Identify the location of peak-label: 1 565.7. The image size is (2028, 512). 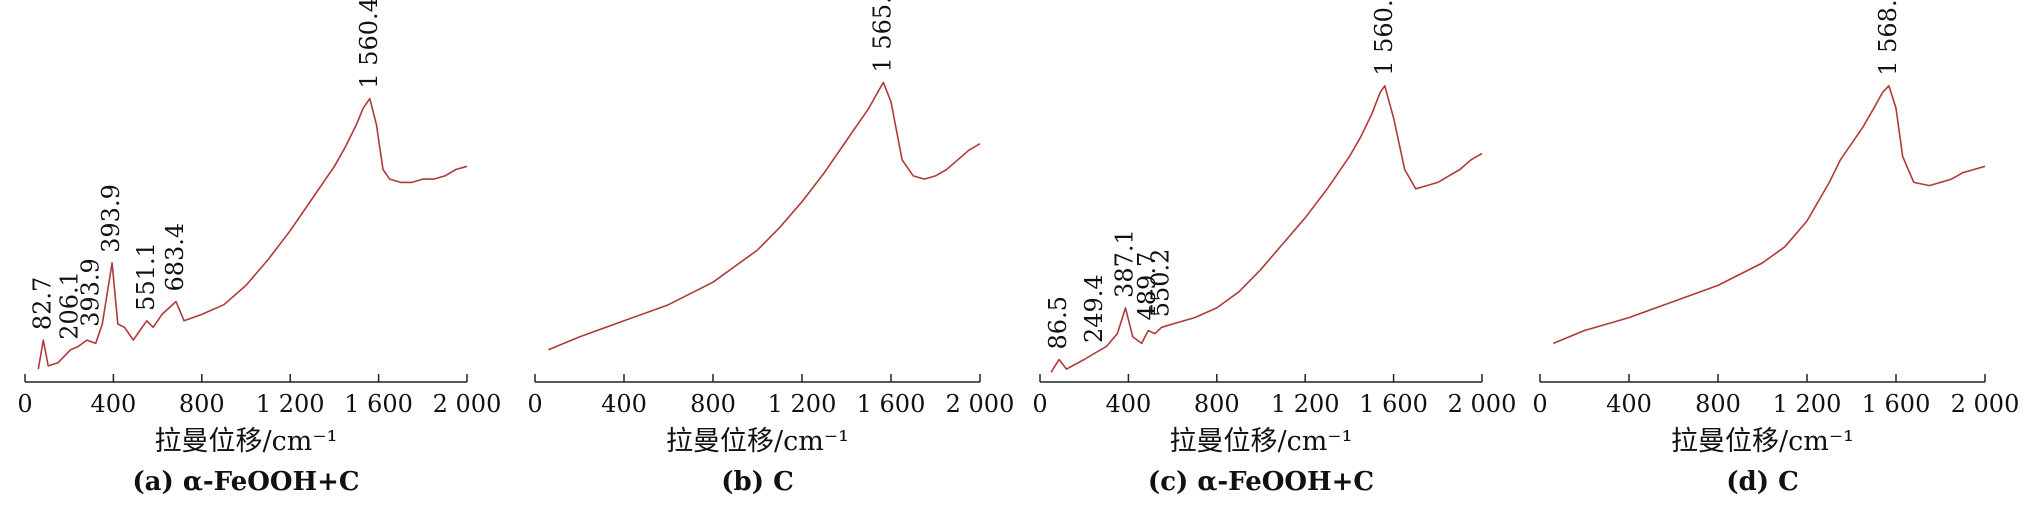
(882, 36).